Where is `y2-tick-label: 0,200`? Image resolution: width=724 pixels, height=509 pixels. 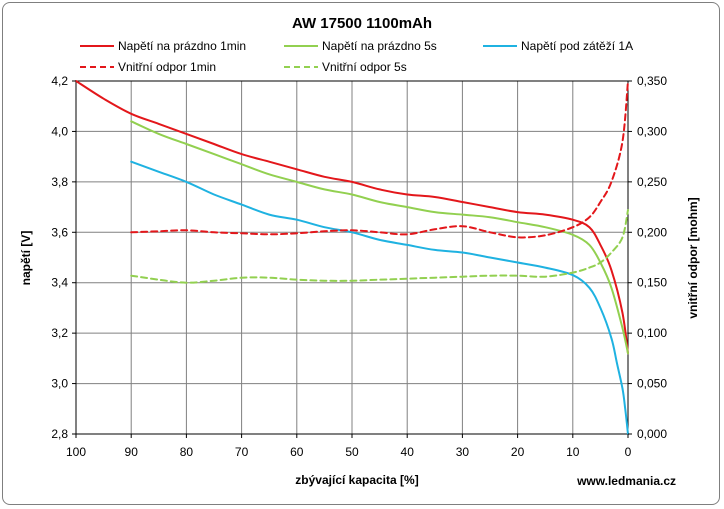
y2-tick-label: 0,200 is located at coordinates (652, 232).